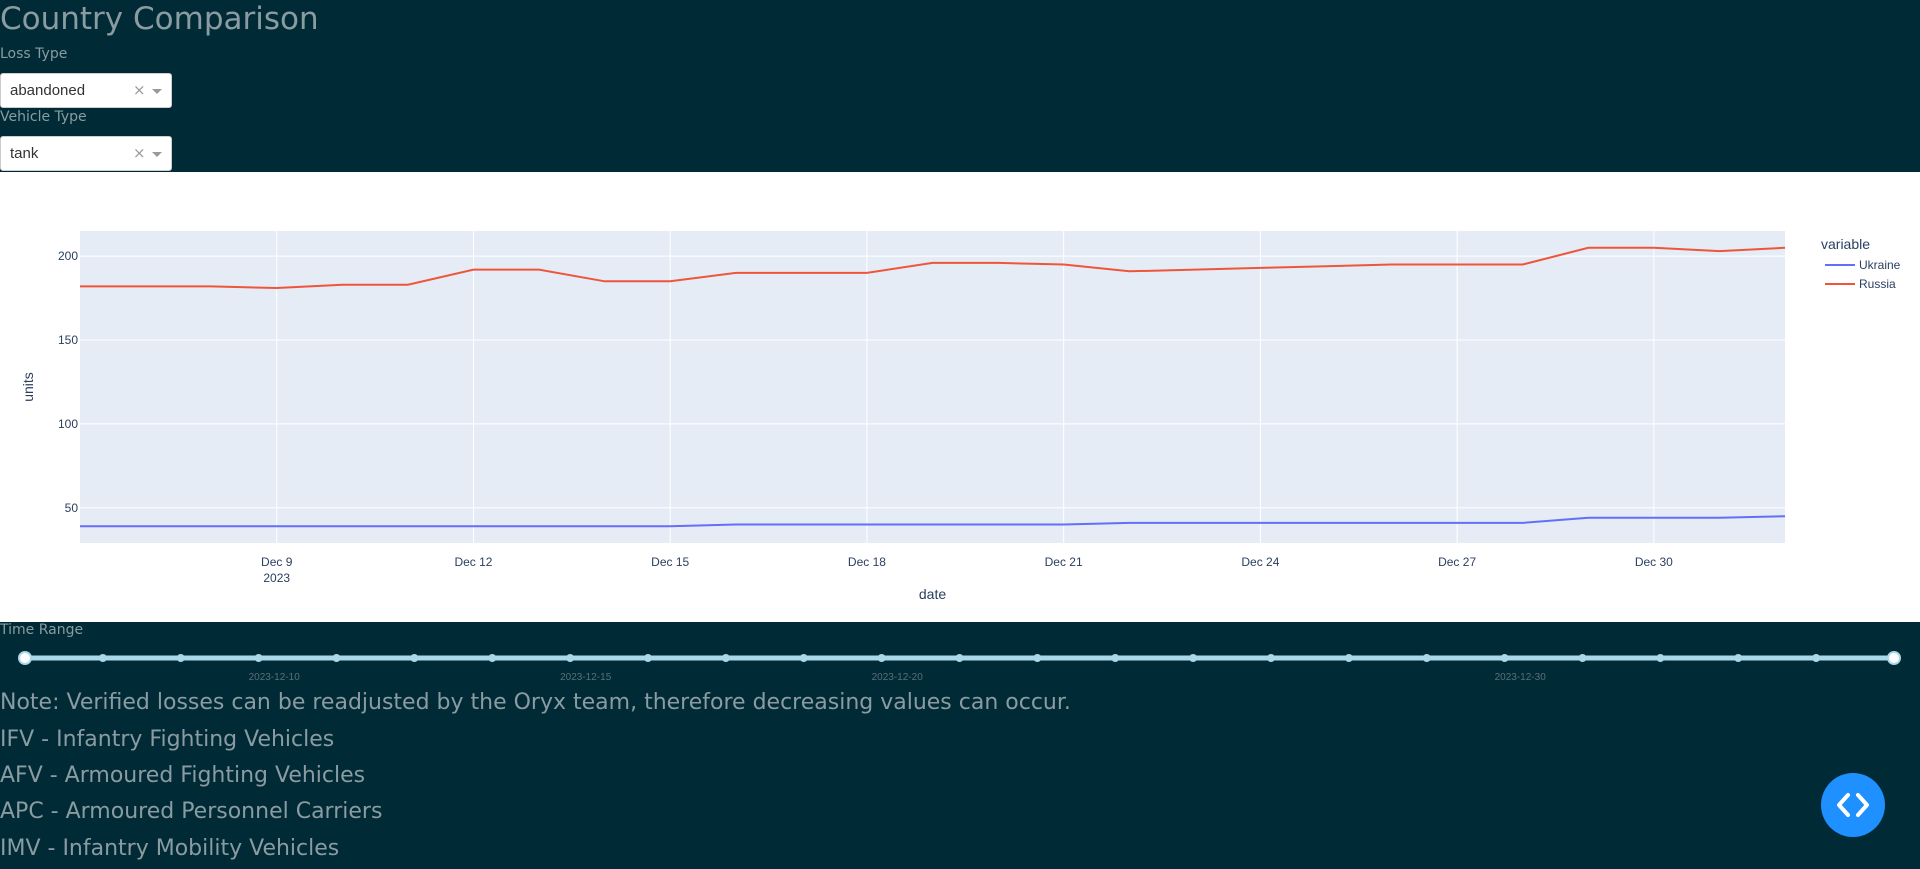 The width and height of the screenshot is (1920, 869). Describe the element at coordinates (72, 508) in the screenshot. I see `y-tick-label: 50` at that location.